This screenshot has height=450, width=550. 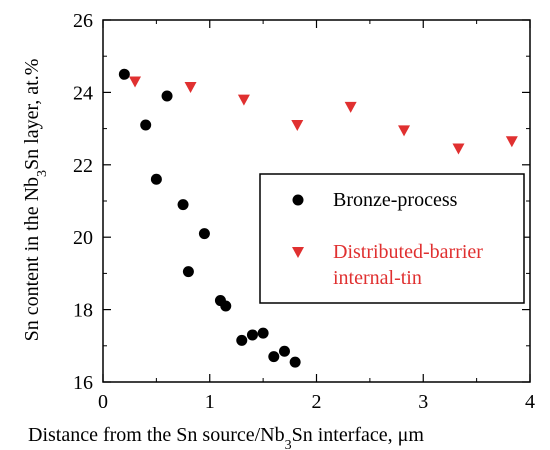 What do you see at coordinates (395, 200) in the screenshot?
I see `legend-label-bronze: Bronze-process` at bounding box center [395, 200].